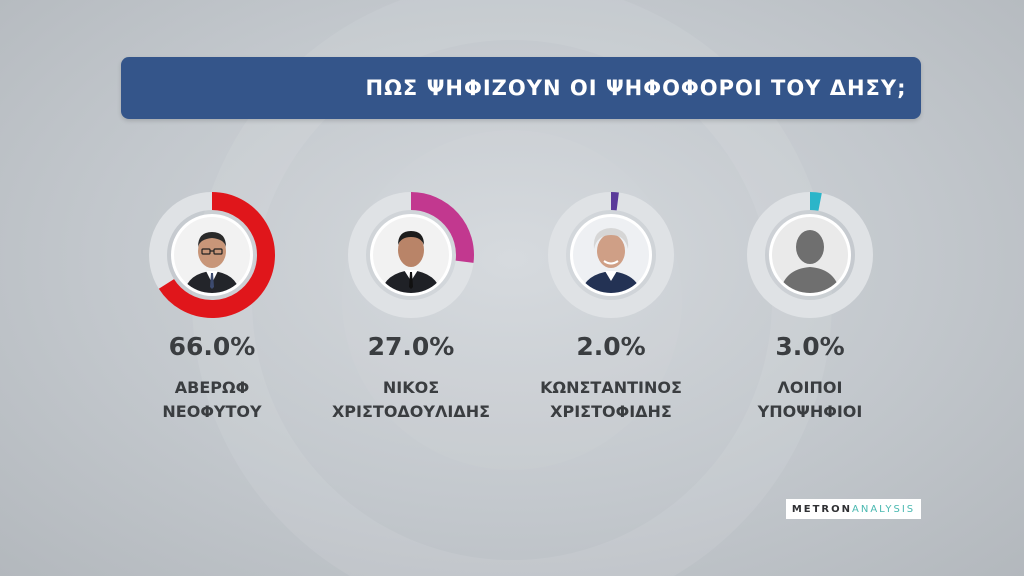  I want to click on name-line-1: ΛΟΙΠΟΙ, so click(810, 387).